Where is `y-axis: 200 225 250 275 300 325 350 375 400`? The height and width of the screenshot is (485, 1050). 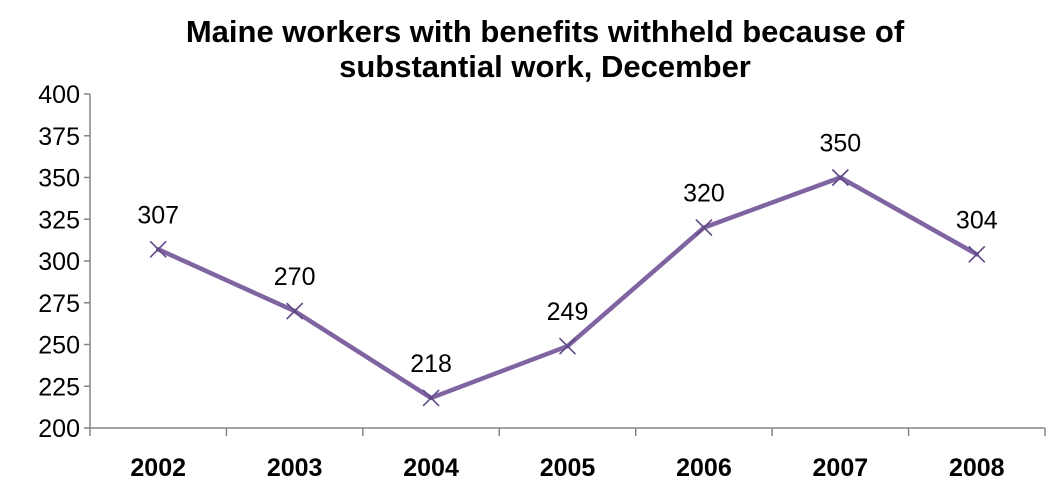
y-axis: 200 225 250 275 300 325 350 375 400 is located at coordinates (64, 262).